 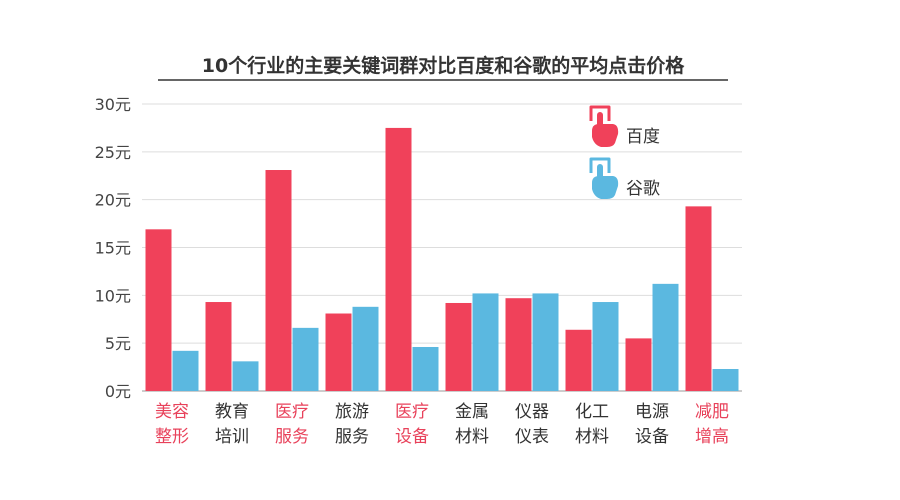 I want to click on chart-title: 10个行业的主要关键词群对比百度和谷歌的平均点击价格, so click(x=443, y=65).